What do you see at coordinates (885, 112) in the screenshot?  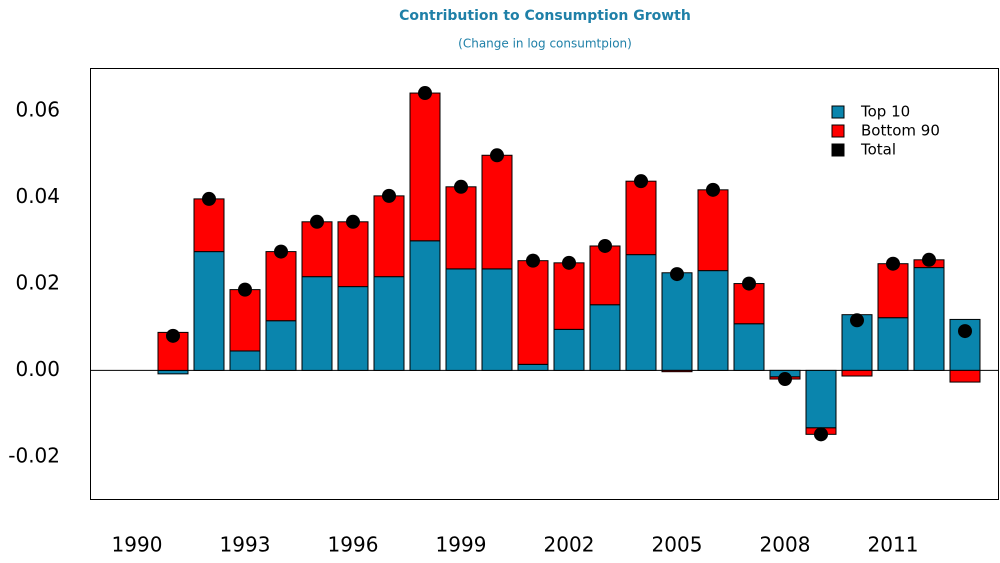 I see `legend-label: Top 10` at bounding box center [885, 112].